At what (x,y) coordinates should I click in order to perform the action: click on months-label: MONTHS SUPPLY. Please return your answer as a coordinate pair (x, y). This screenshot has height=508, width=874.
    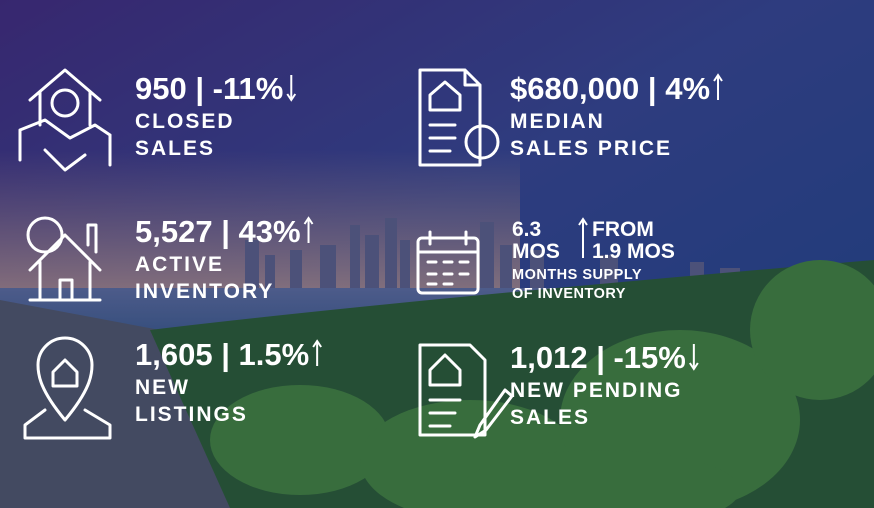
    Looking at the image, I should click on (577, 275).